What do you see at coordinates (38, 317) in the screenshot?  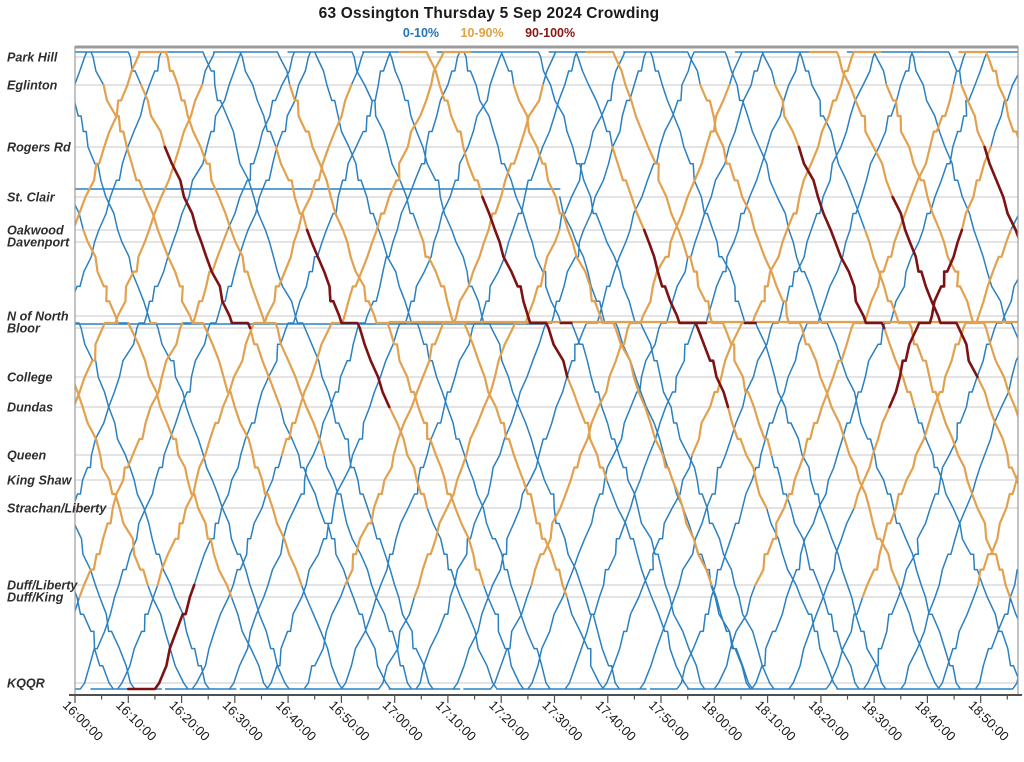 I see `station-label: N of North` at bounding box center [38, 317].